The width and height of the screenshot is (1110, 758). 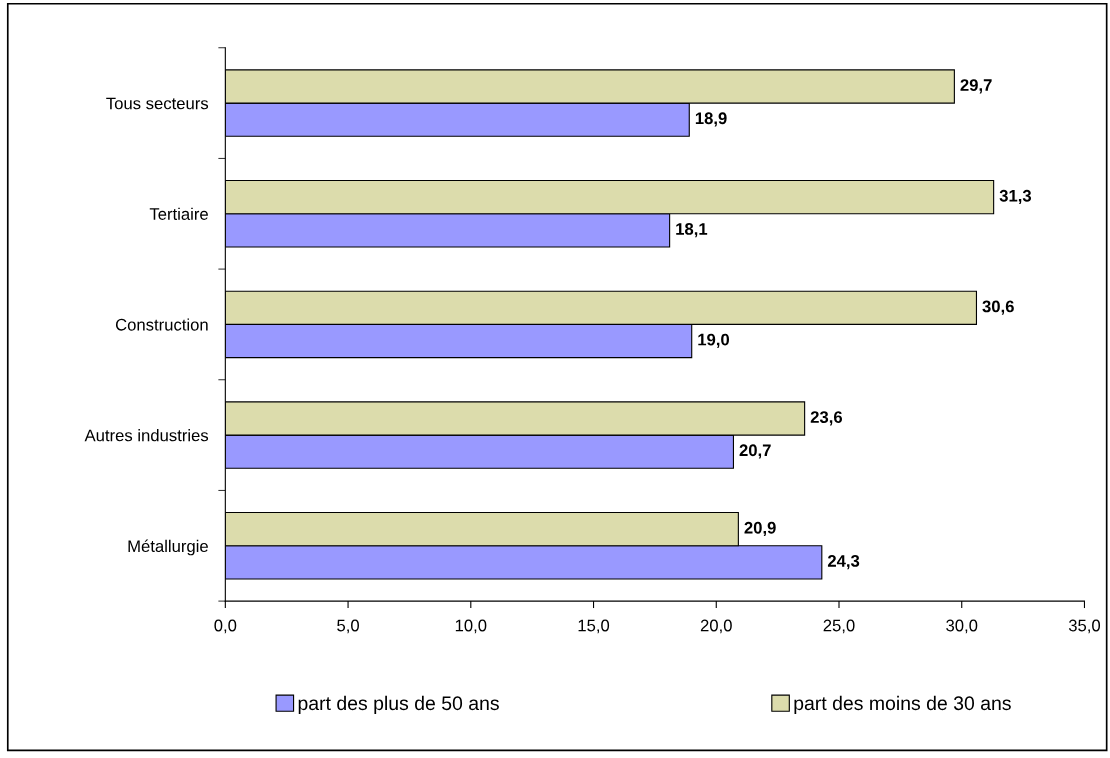 I want to click on data-label: 31,3, so click(x=1015, y=197).